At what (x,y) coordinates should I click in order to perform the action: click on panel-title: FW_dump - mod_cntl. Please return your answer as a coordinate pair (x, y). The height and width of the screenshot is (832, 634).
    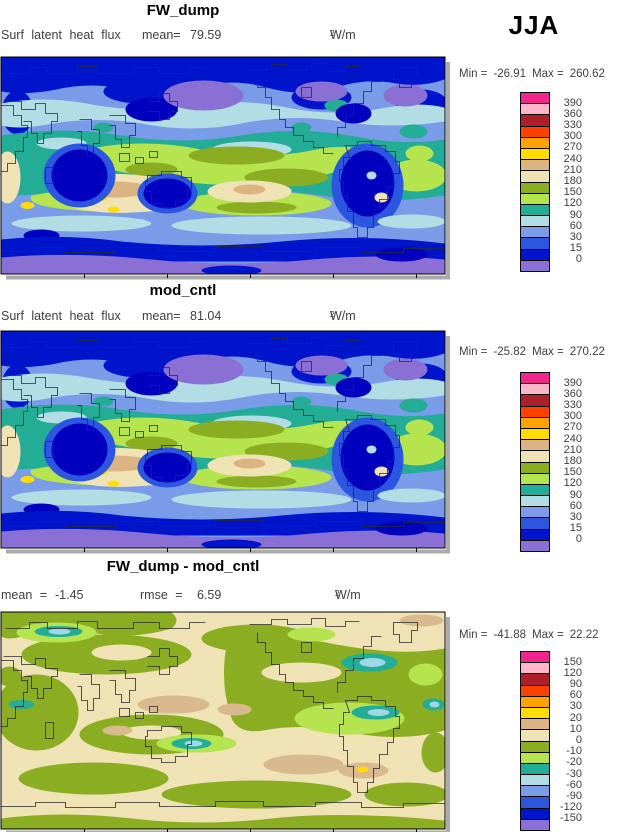
    Looking at the image, I should click on (183, 566).